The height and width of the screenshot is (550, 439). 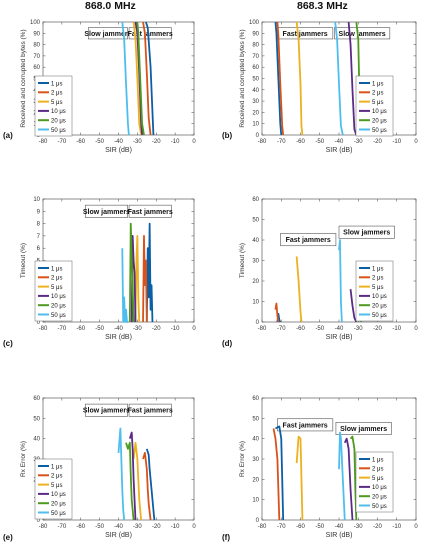 I want to click on y-tick-label: 8, so click(x=39, y=225).